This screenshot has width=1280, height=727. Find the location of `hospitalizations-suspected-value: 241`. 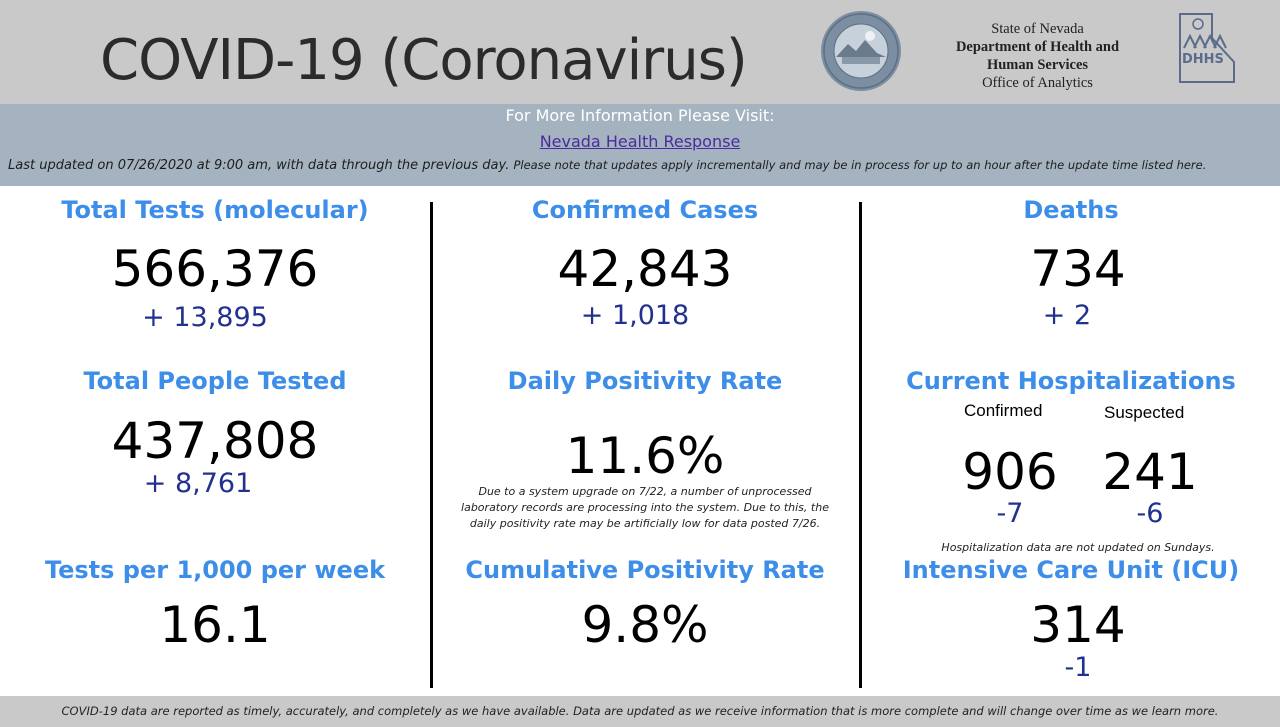

hospitalizations-suspected-value: 241 is located at coordinates (1150, 472).